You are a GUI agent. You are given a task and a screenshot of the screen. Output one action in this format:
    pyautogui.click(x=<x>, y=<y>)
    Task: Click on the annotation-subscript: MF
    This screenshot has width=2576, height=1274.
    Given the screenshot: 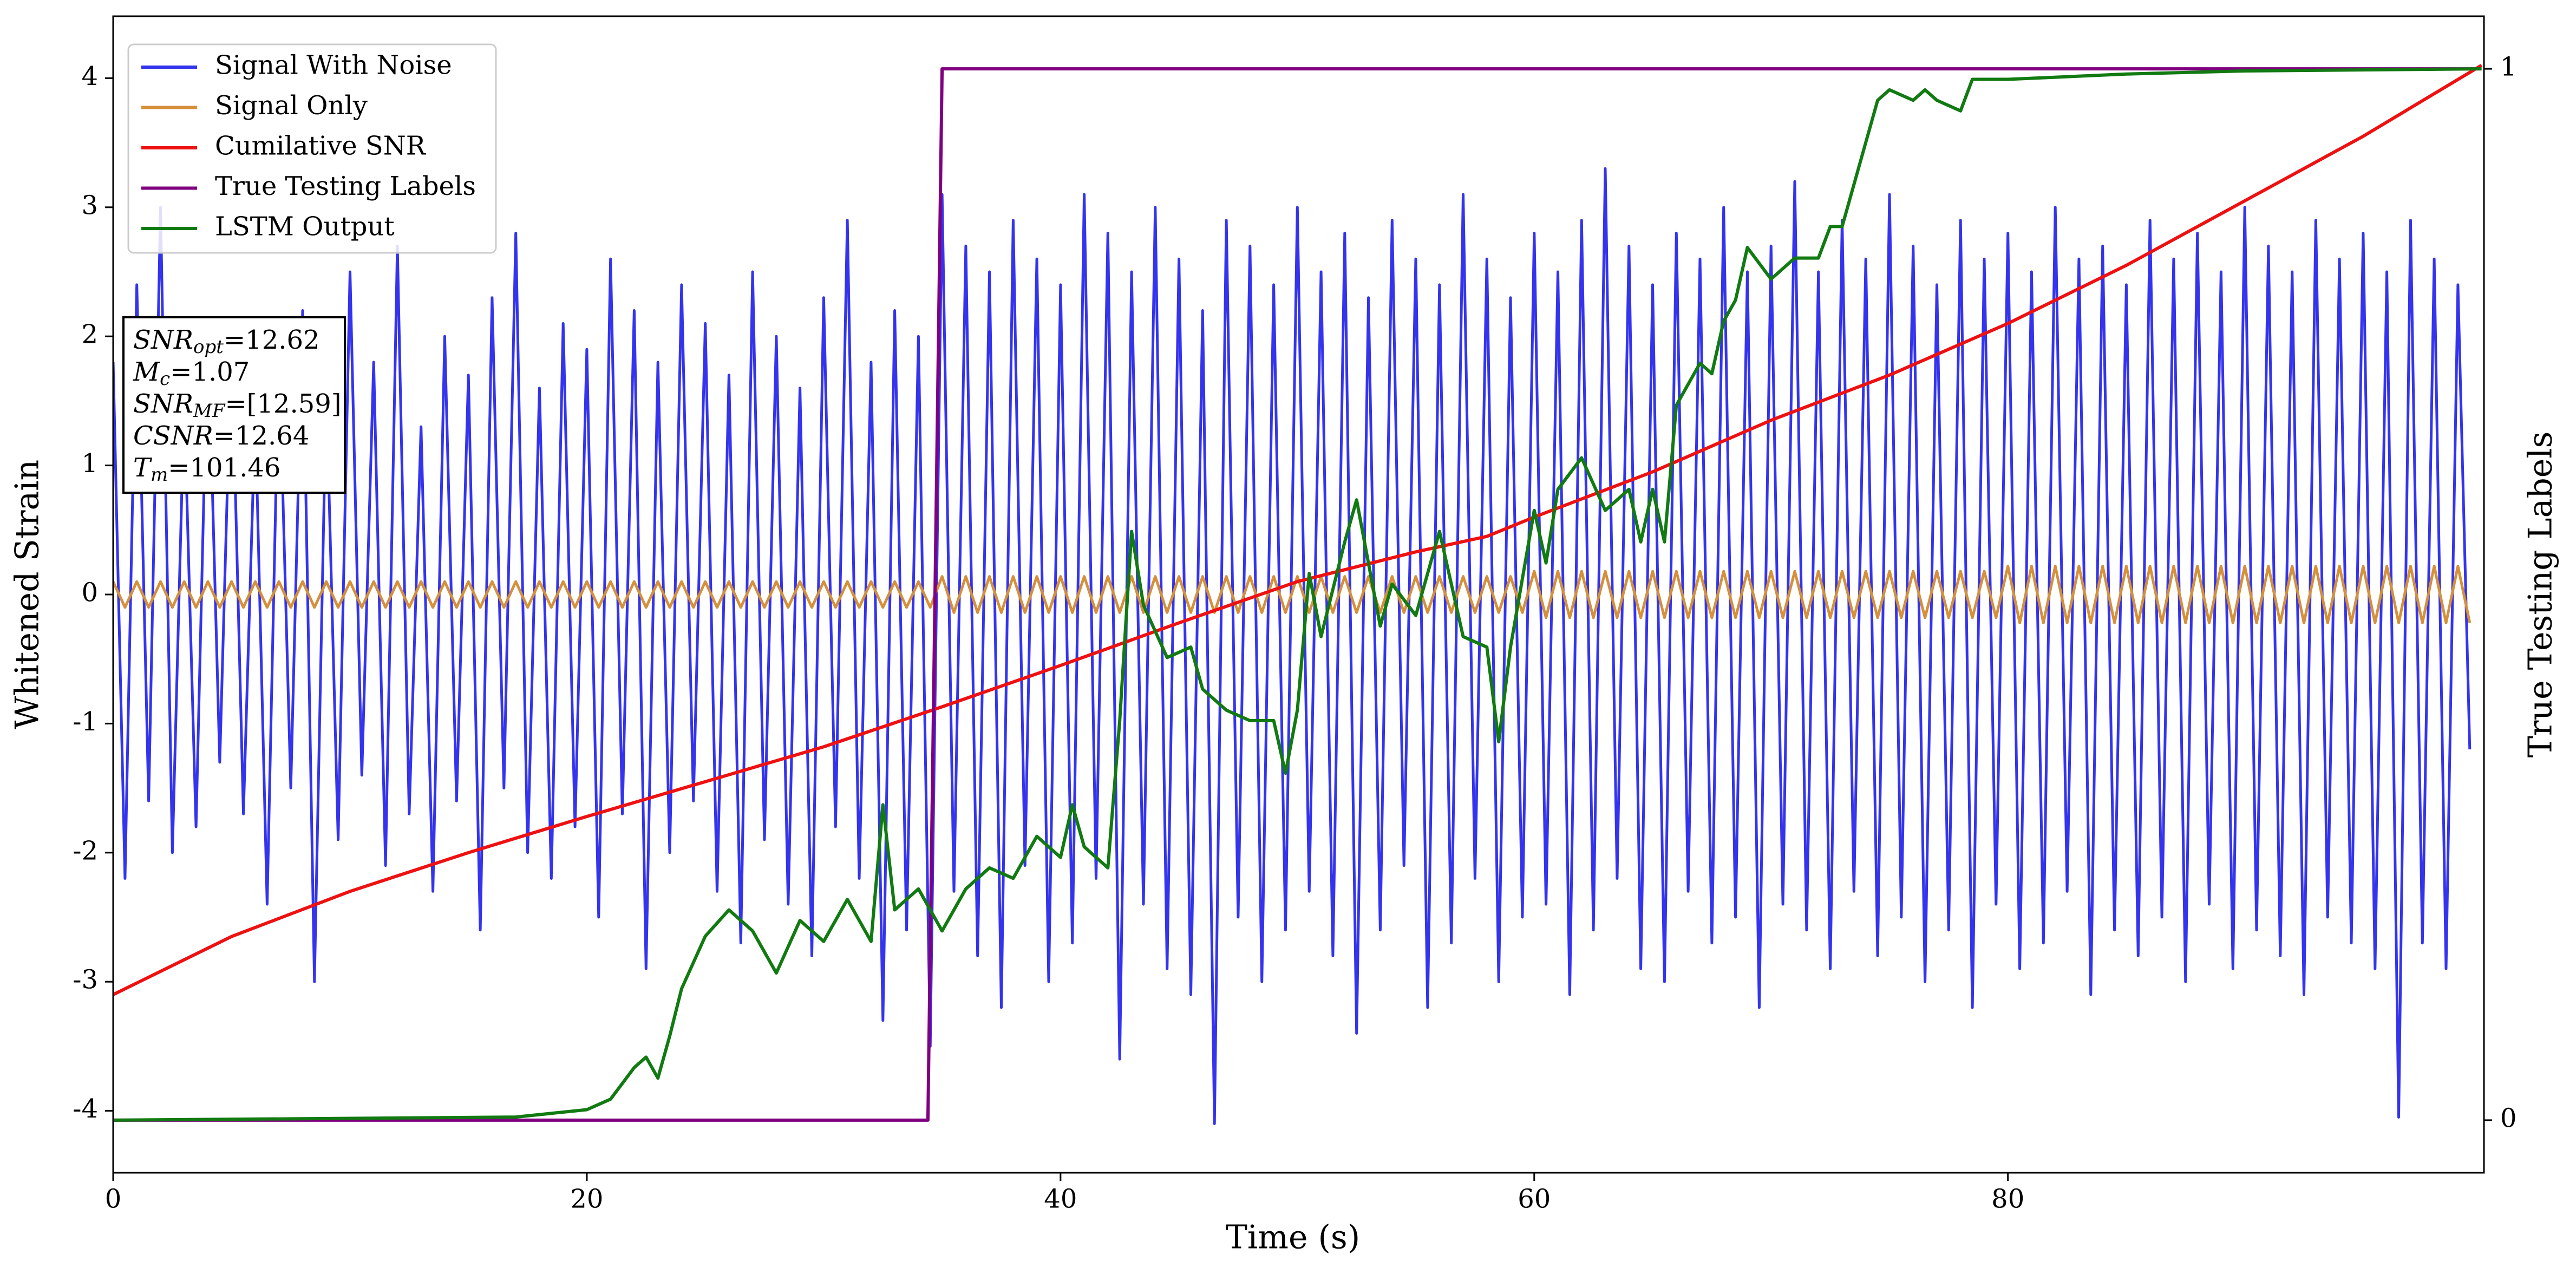 What is the action you would take?
    pyautogui.click(x=210, y=411)
    